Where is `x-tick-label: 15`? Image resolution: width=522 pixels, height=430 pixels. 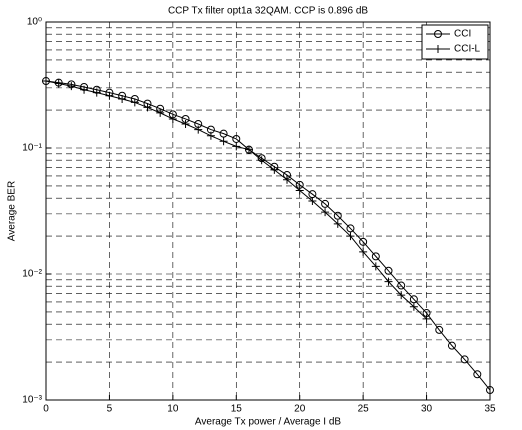 x-tick-label: 15 is located at coordinates (237, 409).